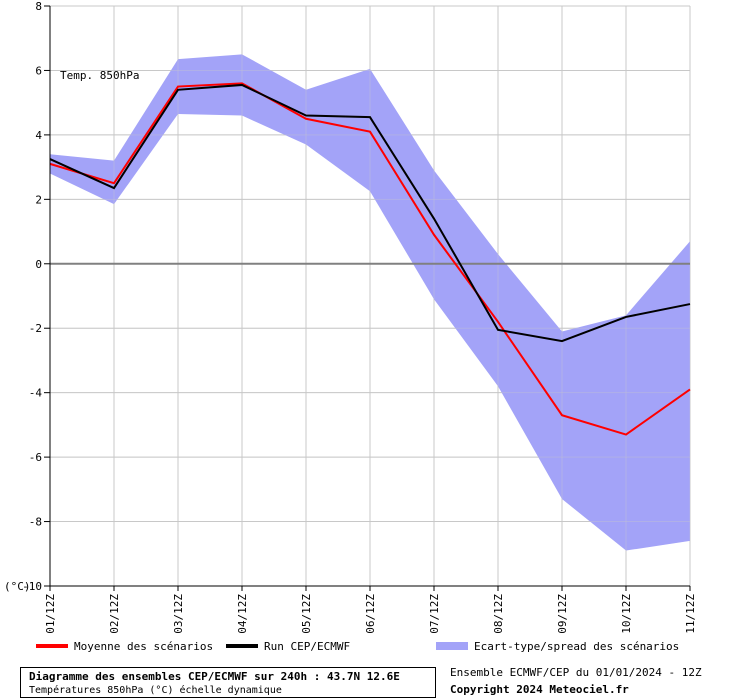 This screenshot has width=740, height=700. I want to click on y-tick-label: 0, so click(38, 264).